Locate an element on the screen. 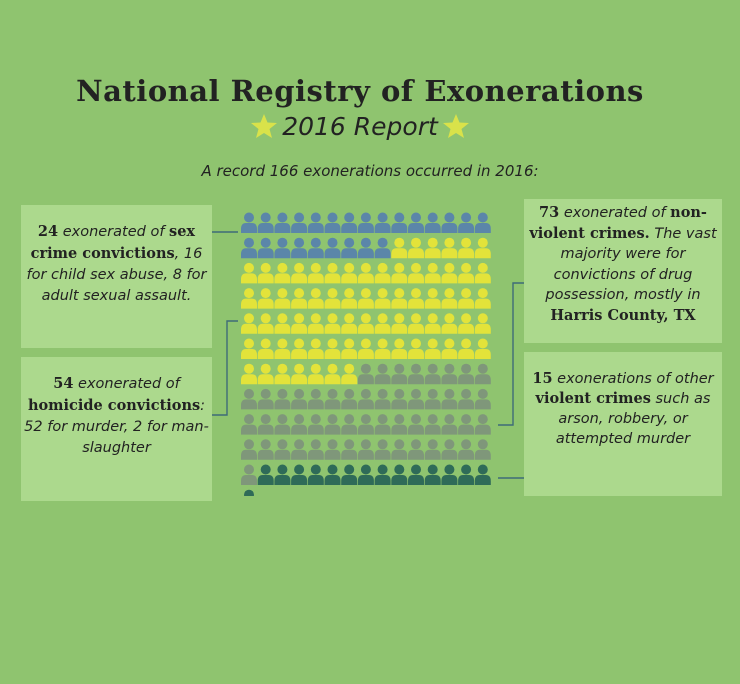 This screenshot has height=684, width=740. star-icon is located at coordinates (264, 126).